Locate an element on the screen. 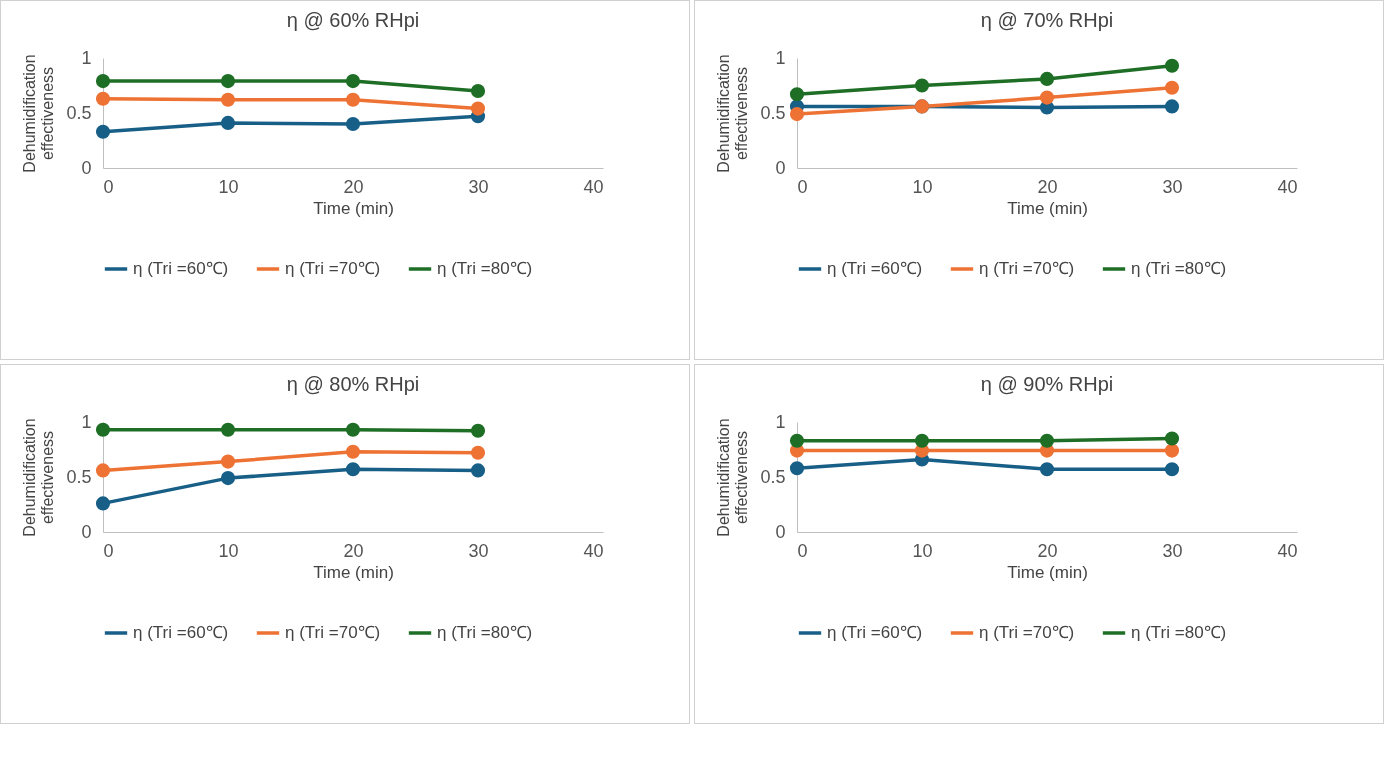 The height and width of the screenshot is (759, 1384). chart-title: η @ 80% RHpi is located at coordinates (353, 384).